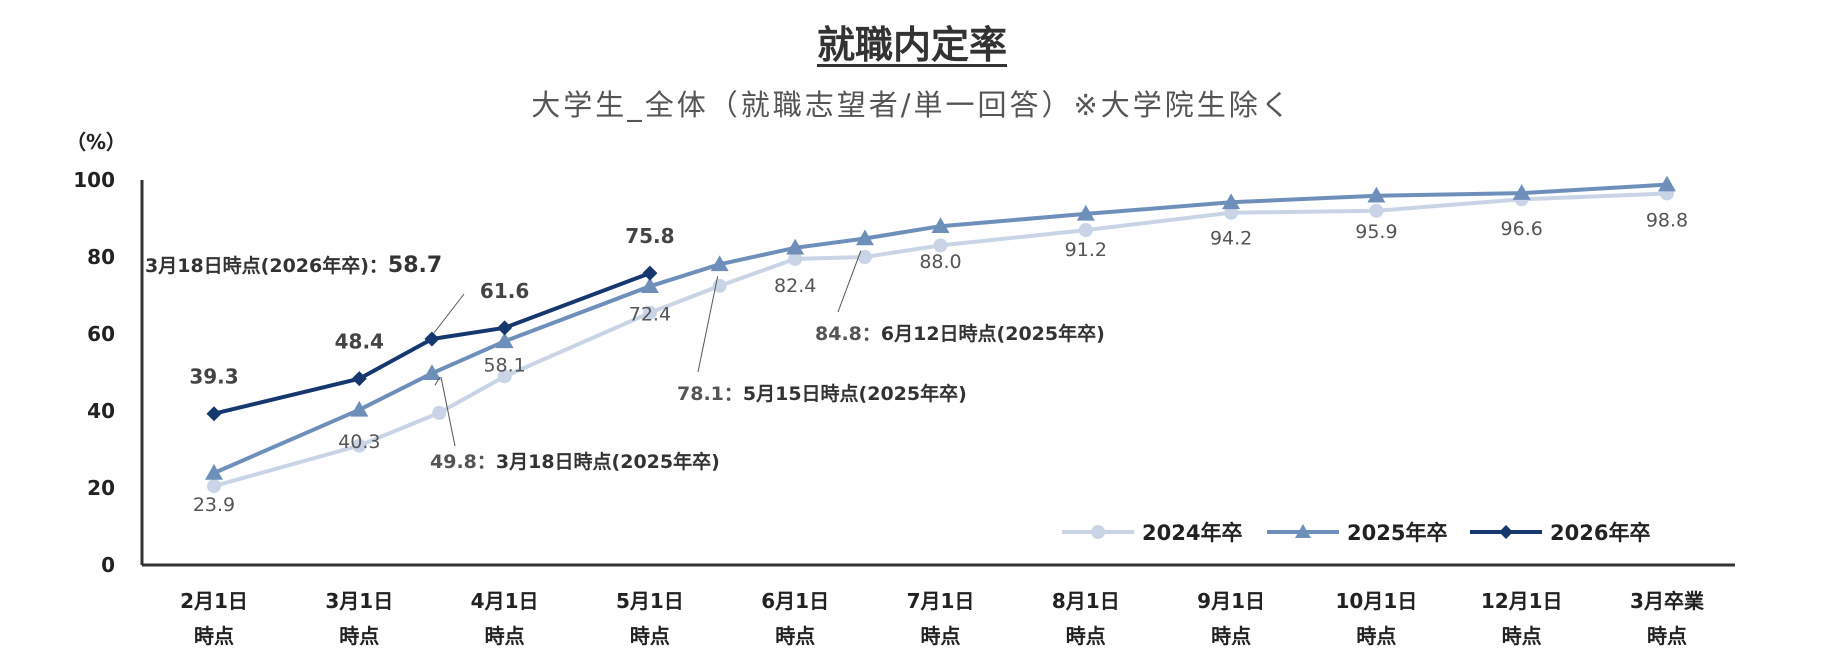 The image size is (1824, 658). What do you see at coordinates (96, 142) in the screenshot?
I see `y-unit-label: （%）` at bounding box center [96, 142].